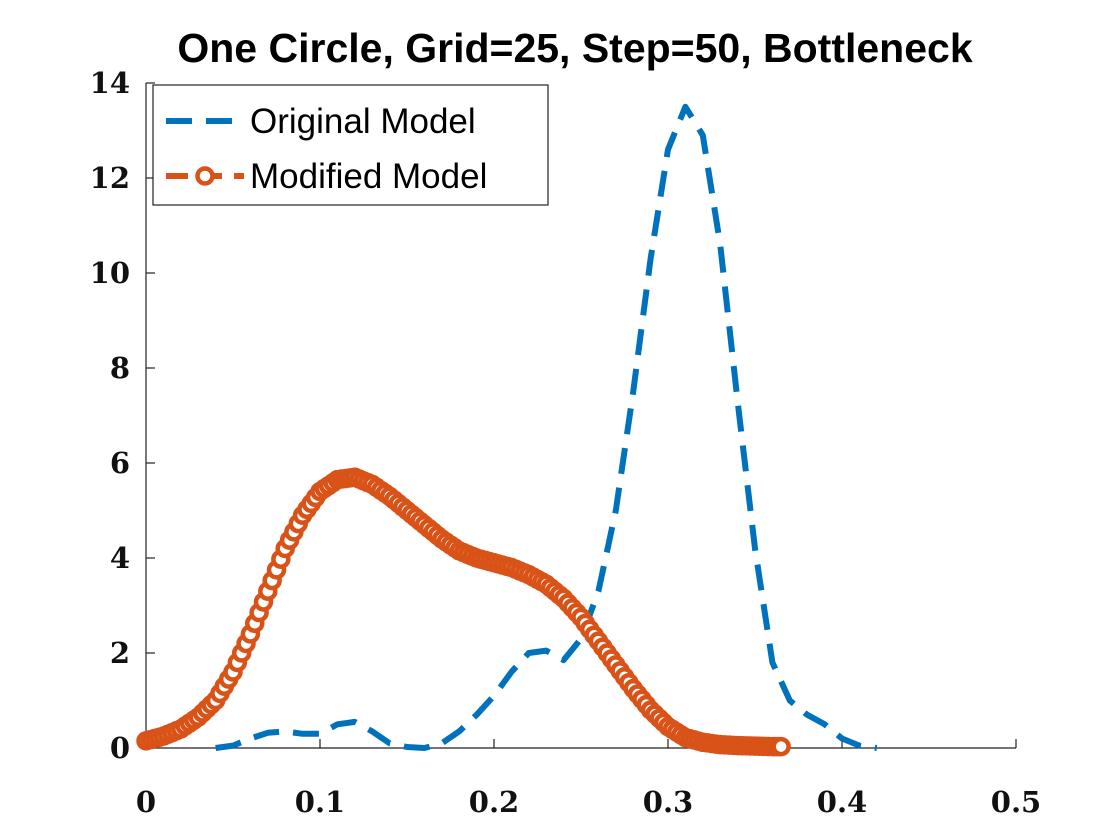 The image size is (1120, 840). I want to click on y-tick-label: 6, so click(120, 463).